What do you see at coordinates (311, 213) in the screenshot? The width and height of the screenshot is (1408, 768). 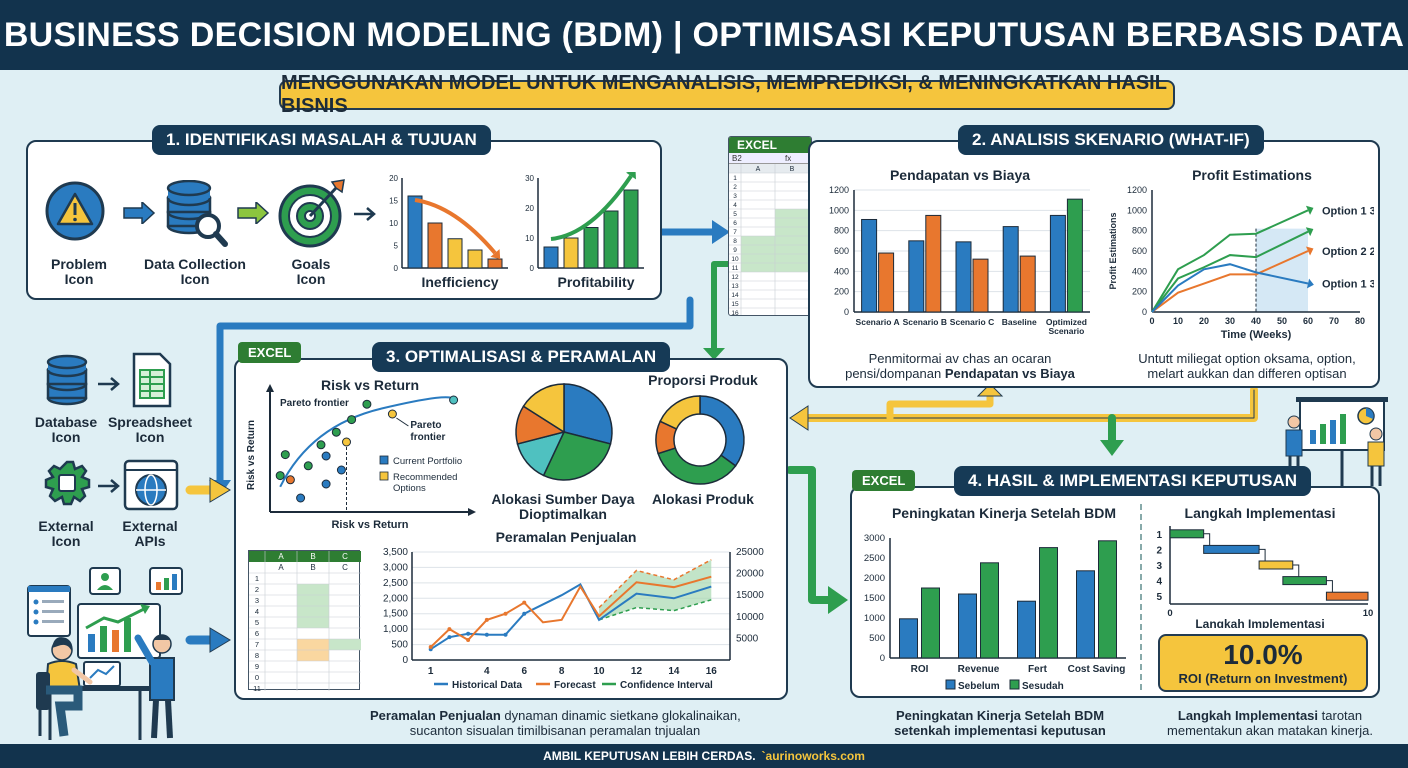 I see `target-icon` at bounding box center [311, 213].